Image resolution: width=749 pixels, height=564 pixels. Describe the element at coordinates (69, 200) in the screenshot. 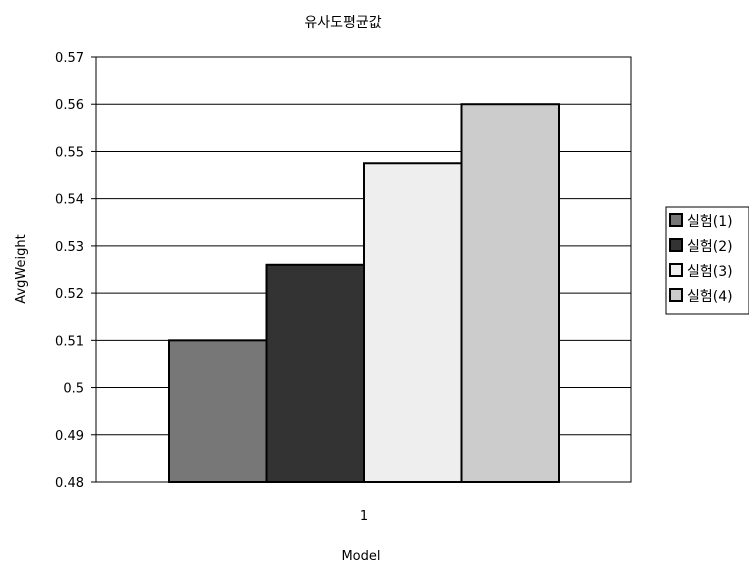

I see `y-tick-label: 0.54` at that location.